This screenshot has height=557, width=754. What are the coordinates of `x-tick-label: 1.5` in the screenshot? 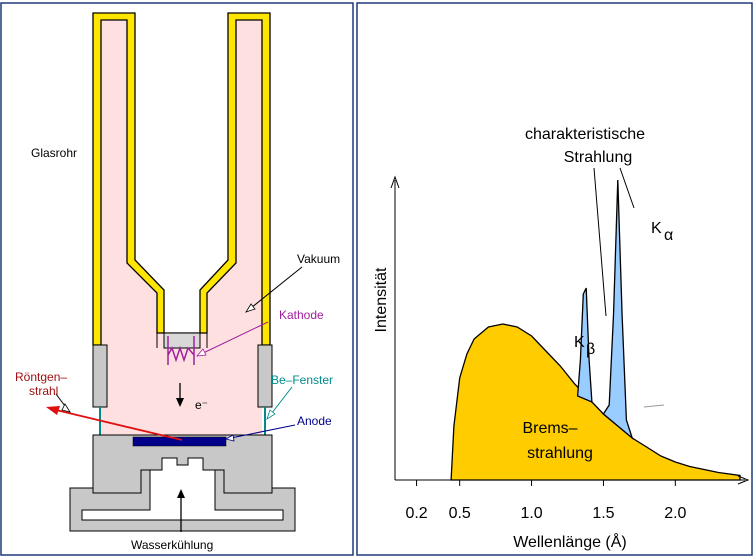 It's located at (603, 513).